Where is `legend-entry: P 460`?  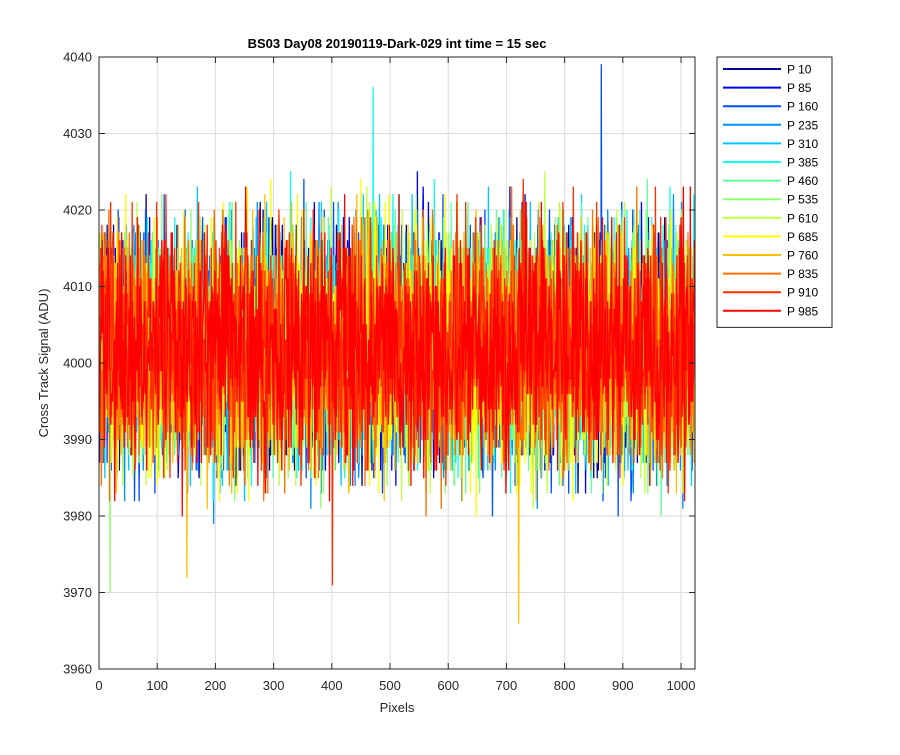
legend-entry: P 460 is located at coordinates (802, 181).